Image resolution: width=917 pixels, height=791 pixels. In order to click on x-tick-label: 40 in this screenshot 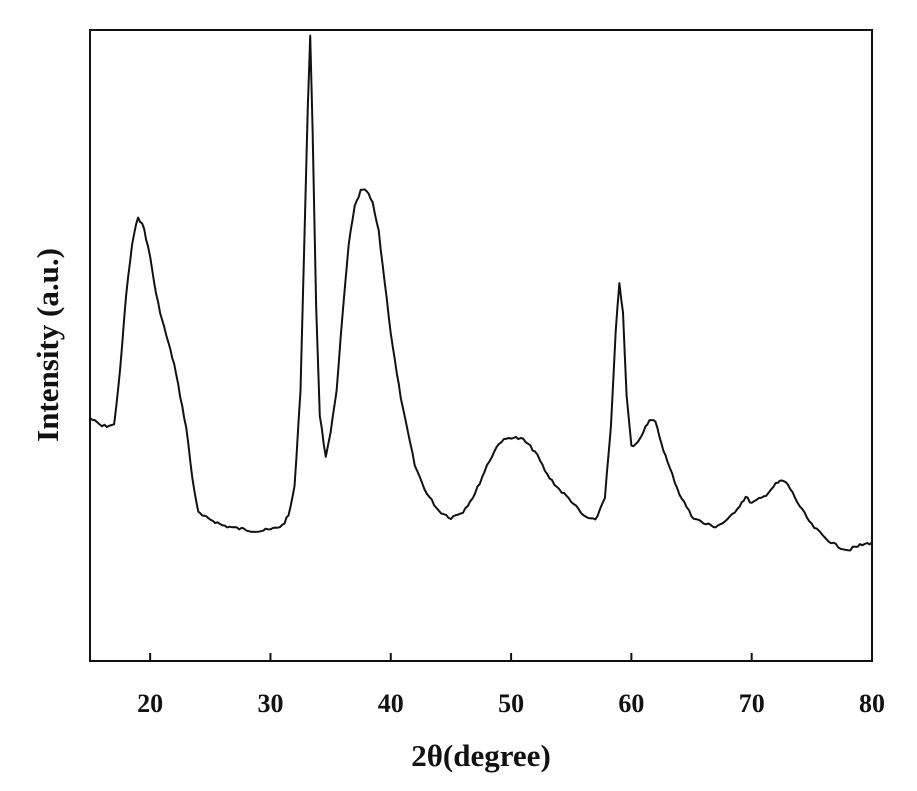, I will do `click(391, 703)`.